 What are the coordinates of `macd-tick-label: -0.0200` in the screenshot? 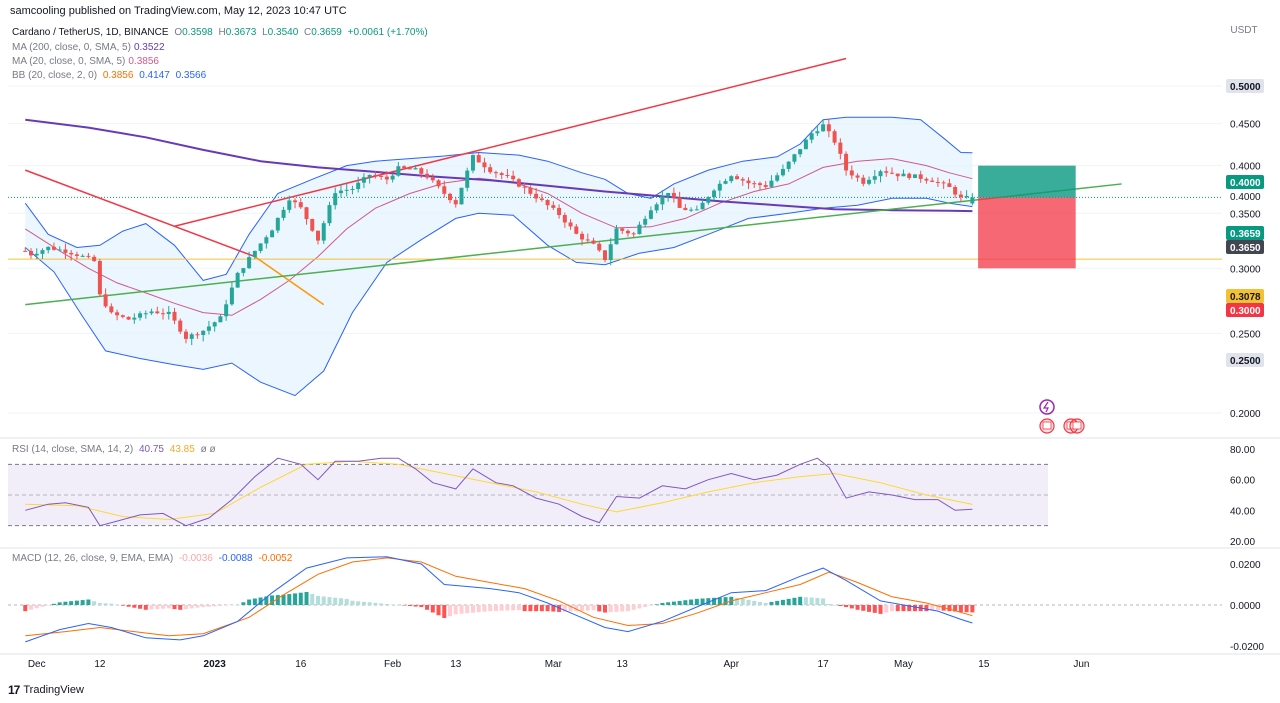 It's located at (1247, 647).